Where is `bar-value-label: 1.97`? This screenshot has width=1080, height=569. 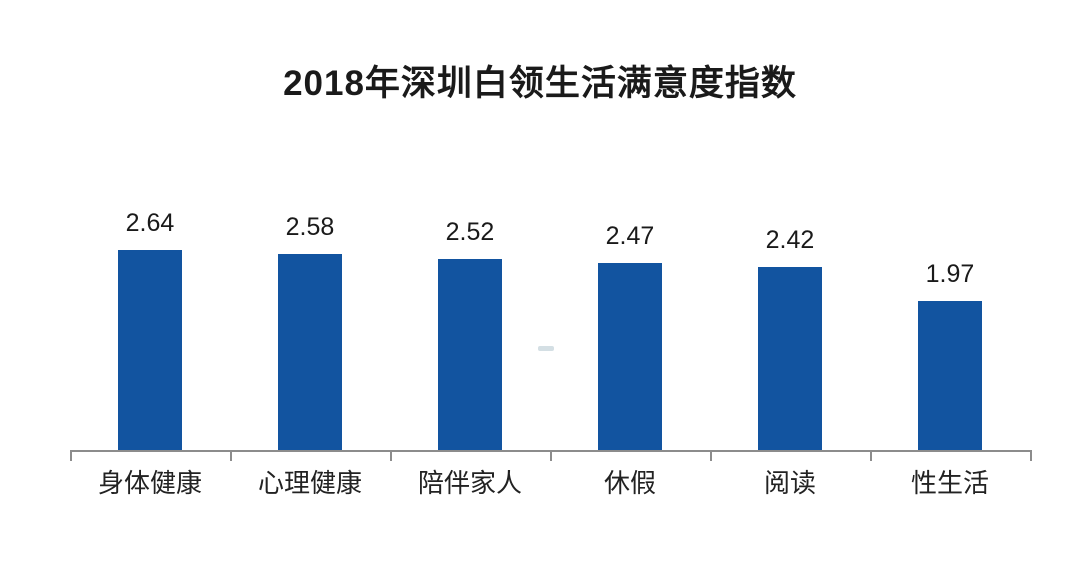 bar-value-label: 1.97 is located at coordinates (950, 274).